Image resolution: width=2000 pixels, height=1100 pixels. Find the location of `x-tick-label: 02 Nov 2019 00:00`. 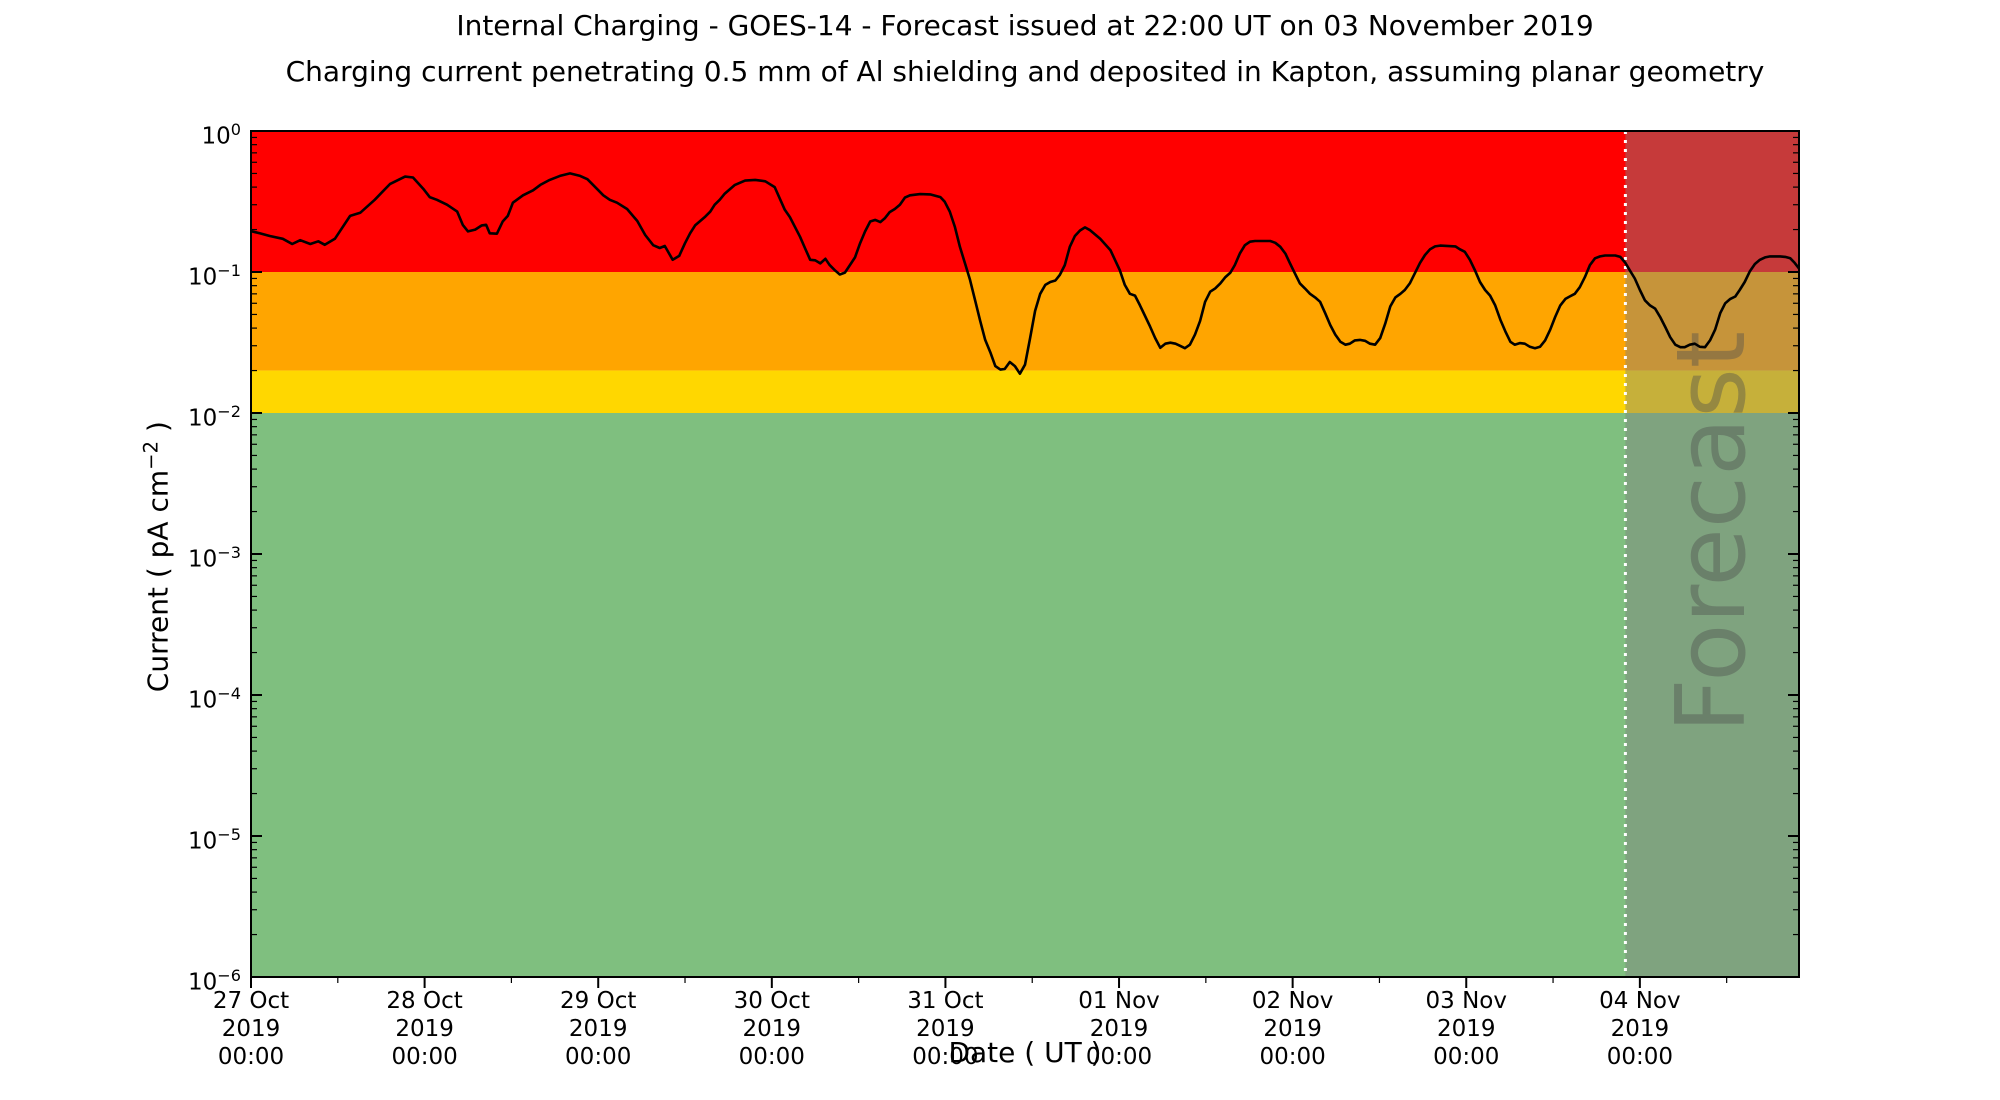

x-tick-label: 02 Nov 2019 00:00 is located at coordinates (1293, 1029).